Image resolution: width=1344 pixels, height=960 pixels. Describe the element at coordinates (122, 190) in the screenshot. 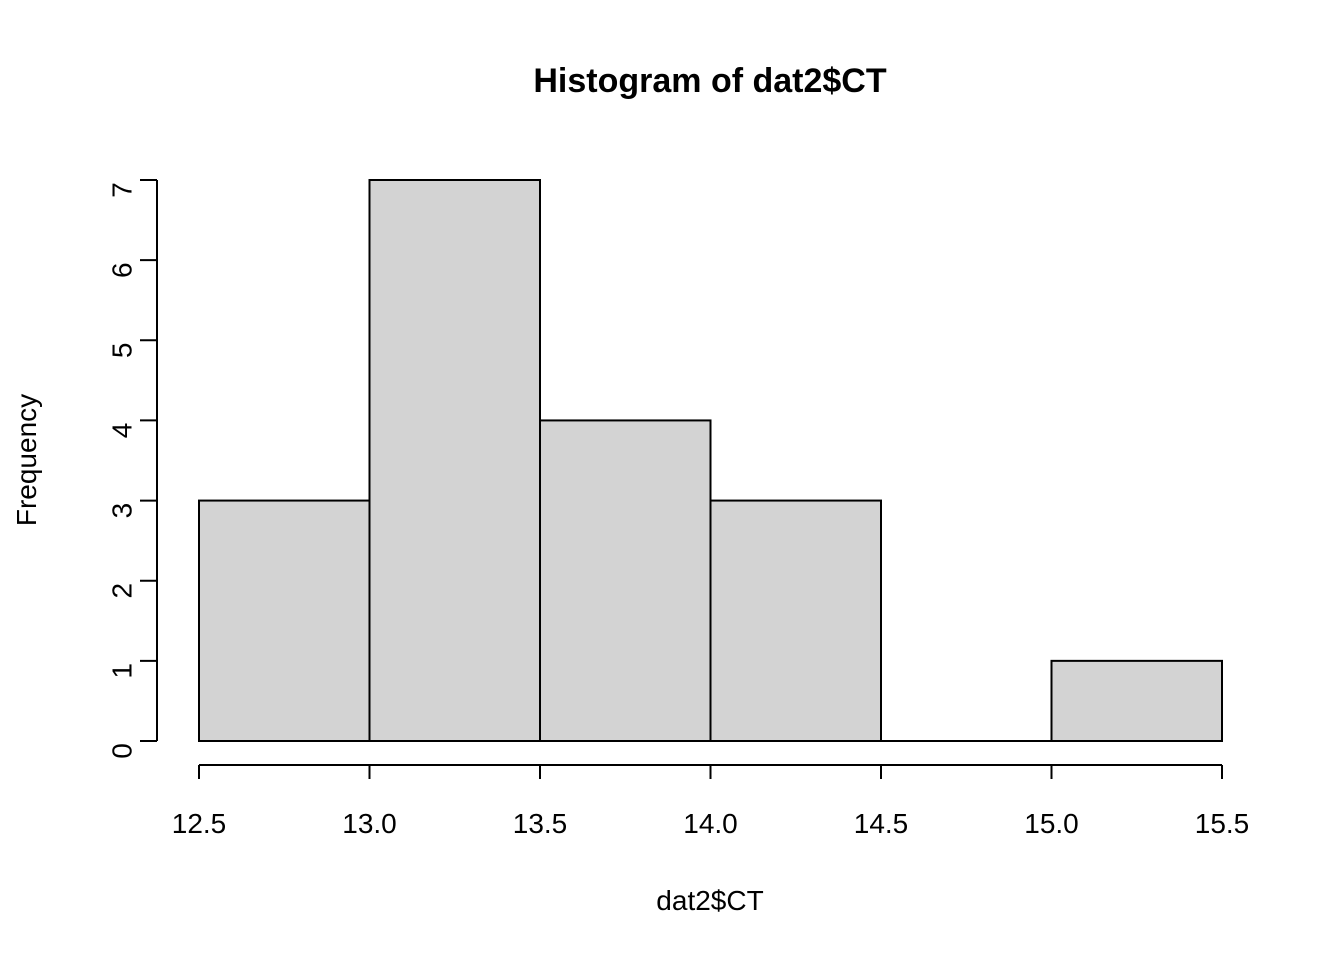

I see `y-tick-label: 7` at that location.